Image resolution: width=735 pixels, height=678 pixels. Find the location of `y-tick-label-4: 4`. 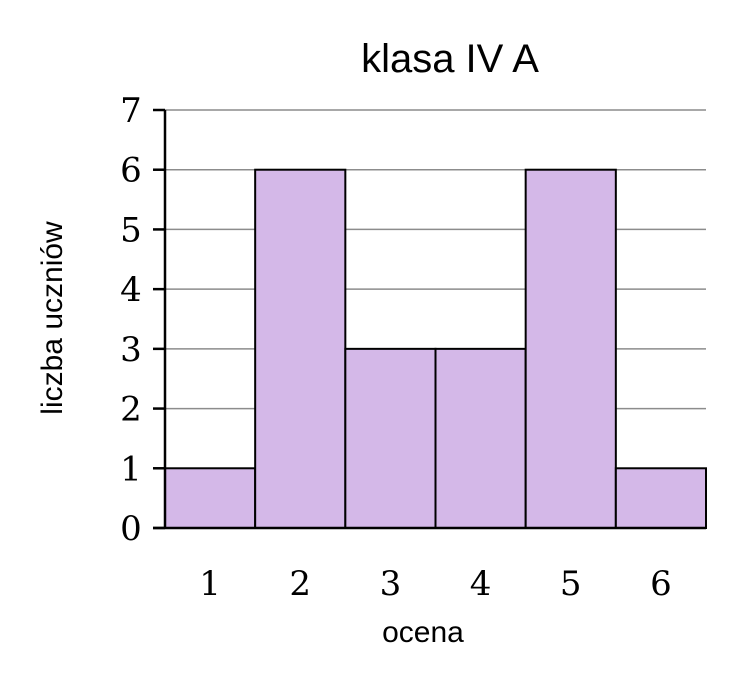

y-tick-label-4: 4 is located at coordinates (131, 290).